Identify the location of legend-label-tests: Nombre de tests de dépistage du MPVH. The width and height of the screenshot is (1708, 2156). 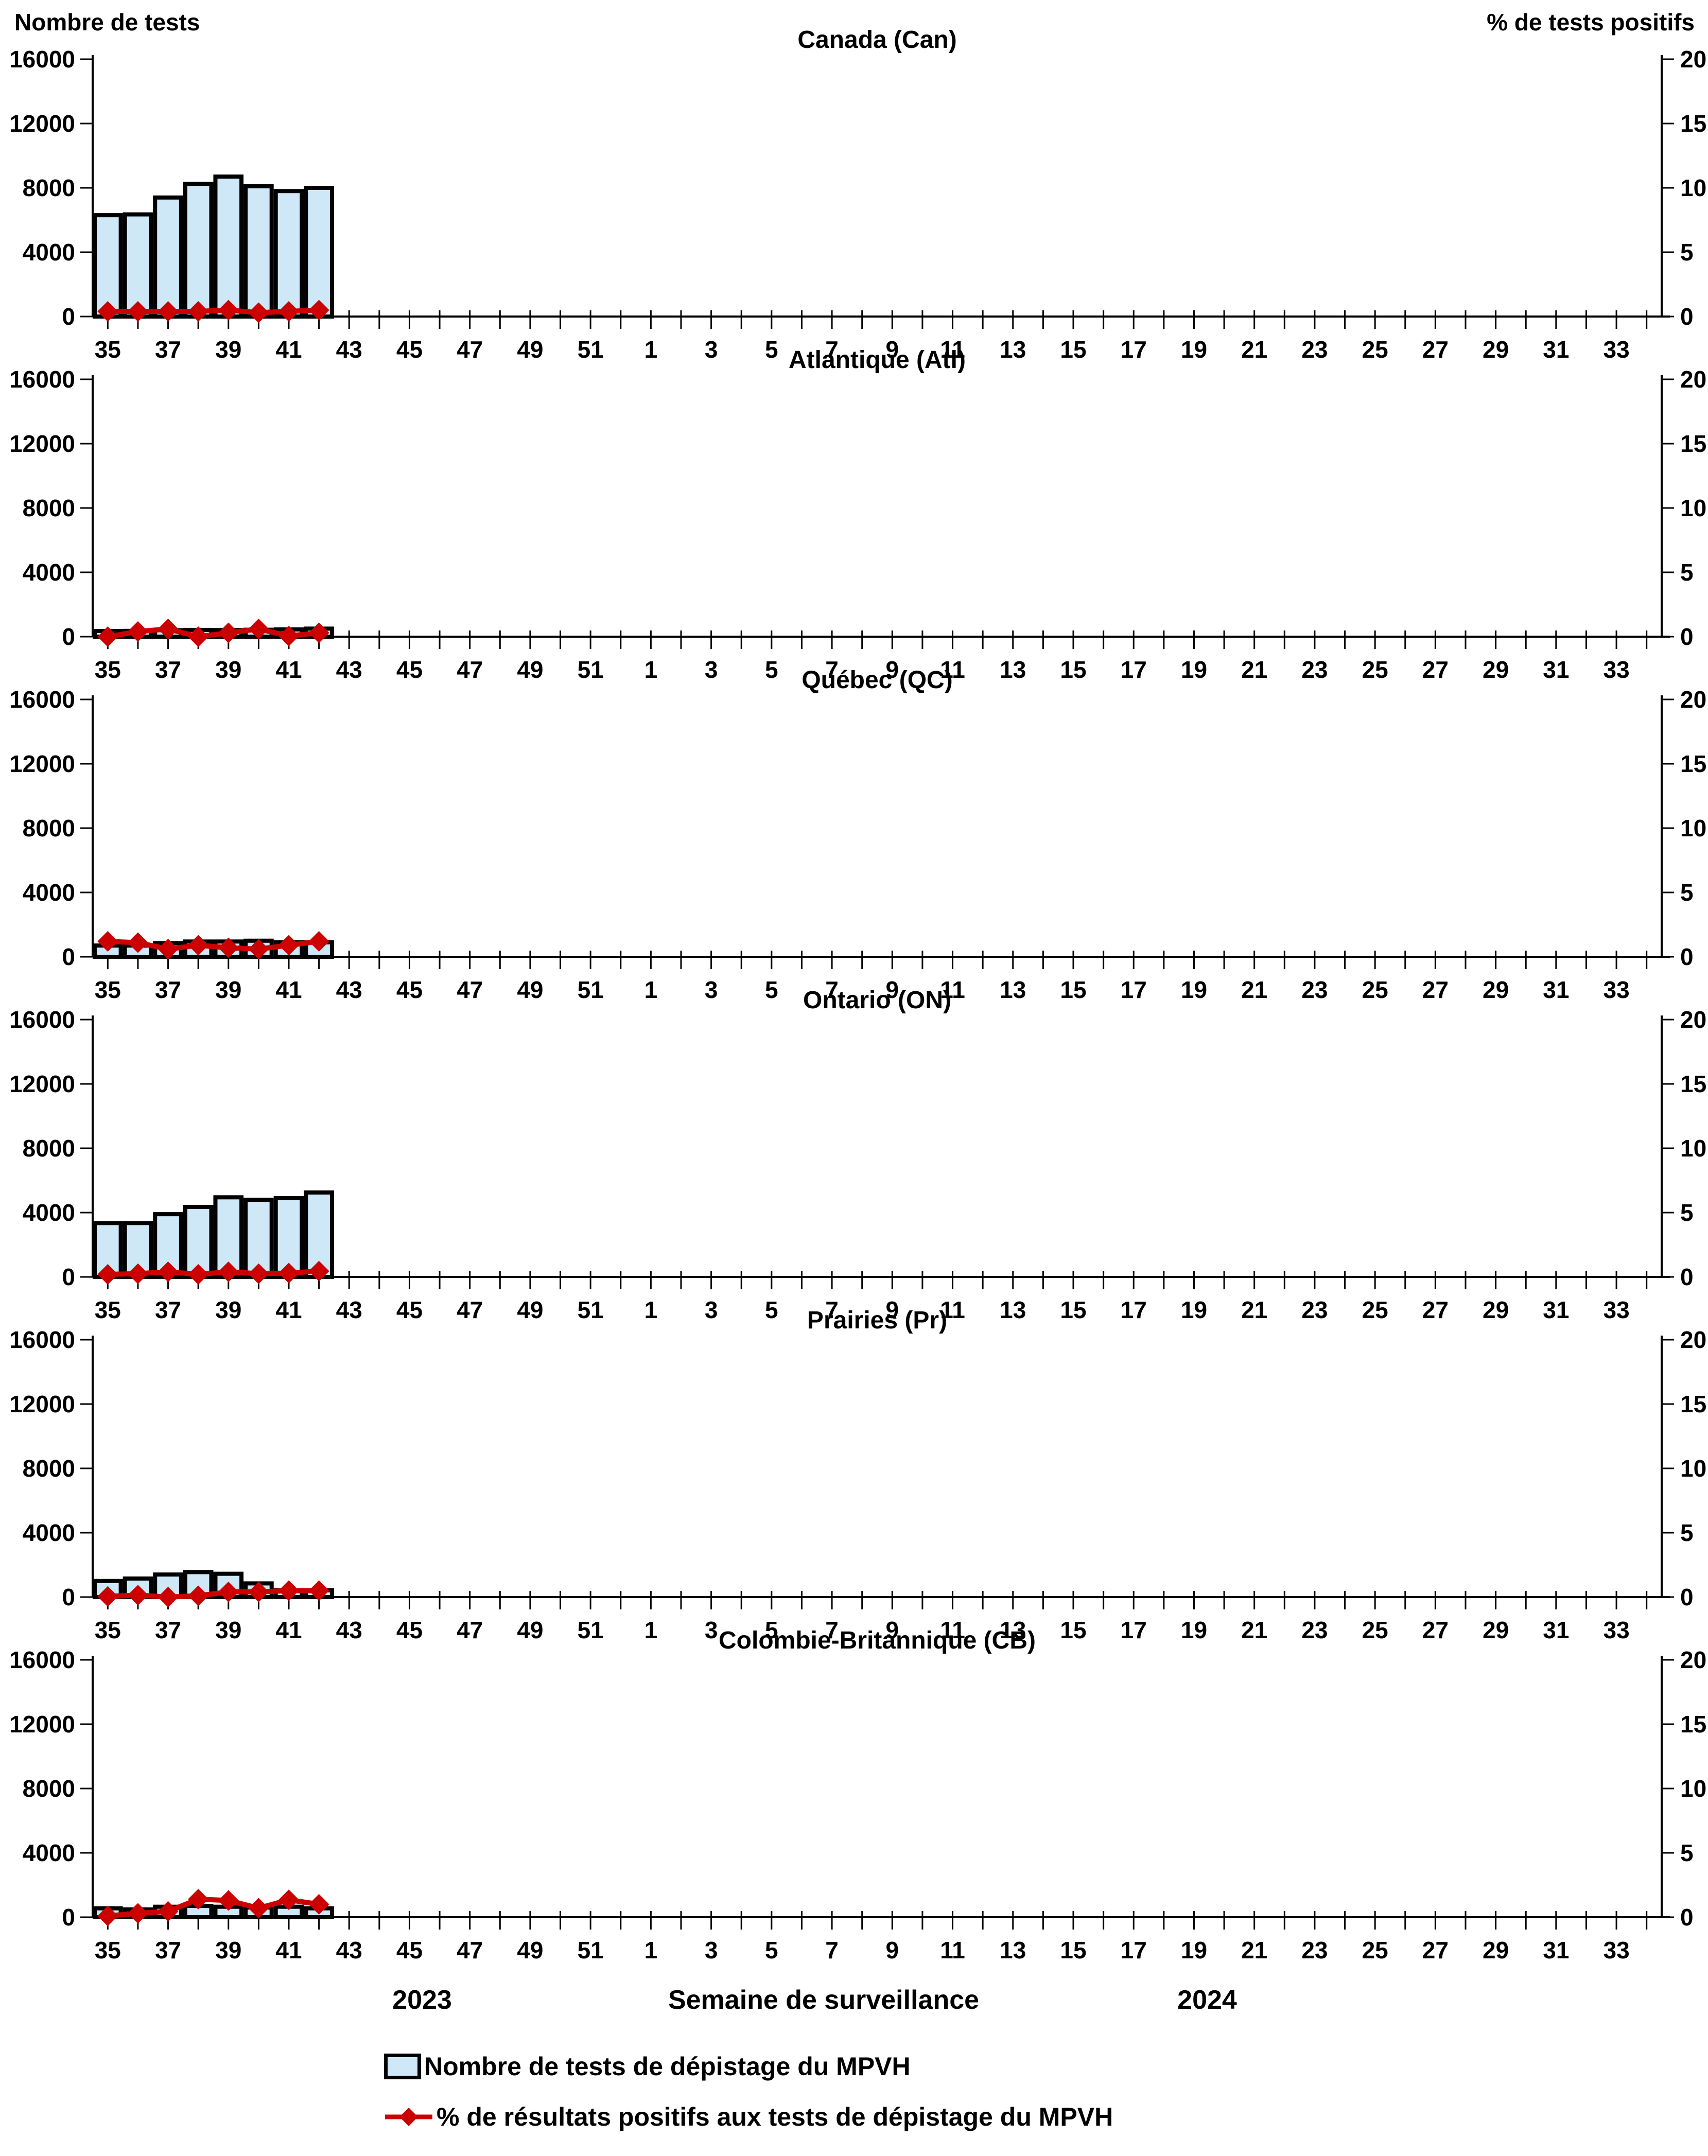
(668, 2066).